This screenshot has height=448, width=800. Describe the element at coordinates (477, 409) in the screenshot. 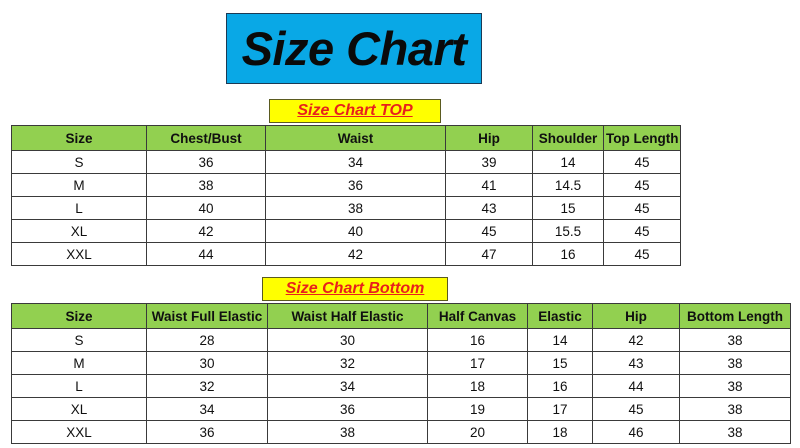

I see `cell-half-canvas: 19` at that location.